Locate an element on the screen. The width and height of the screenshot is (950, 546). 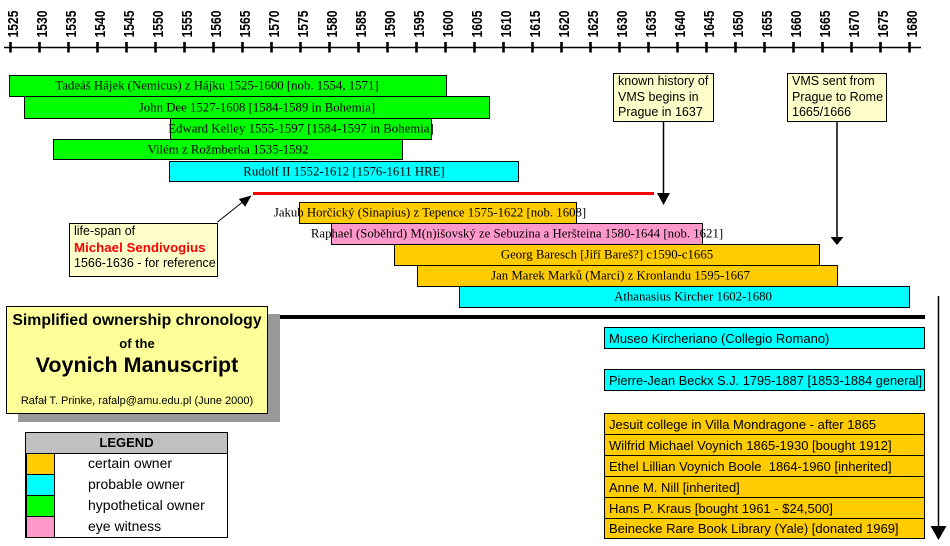
svg-text: 1575 is located at coordinates (304, 24).